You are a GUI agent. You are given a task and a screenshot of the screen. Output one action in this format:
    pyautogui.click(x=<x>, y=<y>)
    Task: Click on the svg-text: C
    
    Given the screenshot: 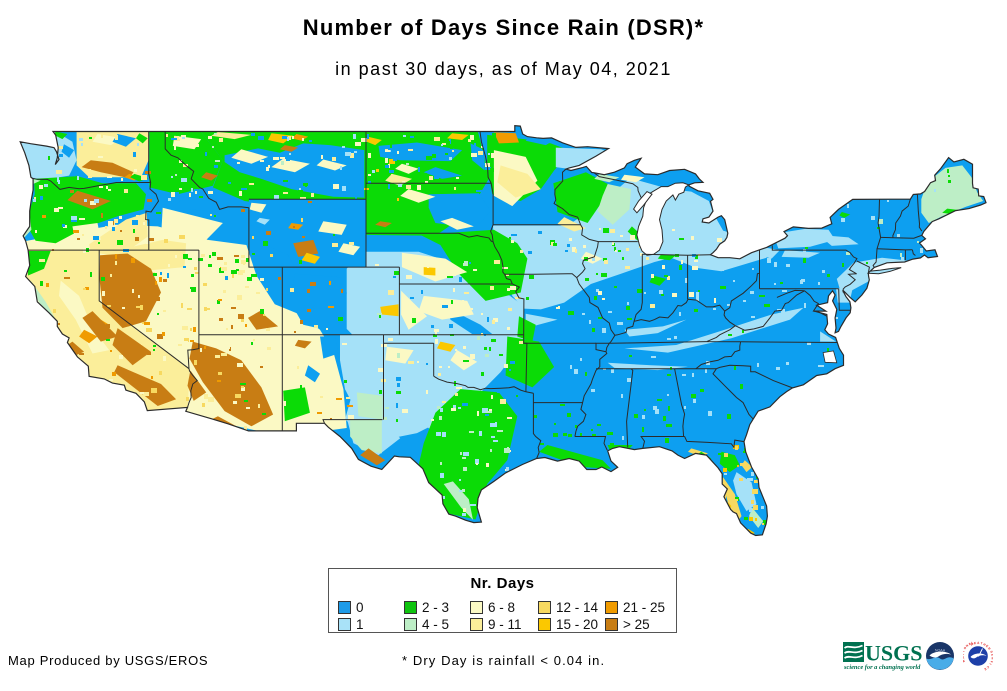 What is the action you would take?
    pyautogui.click(x=987, y=667)
    